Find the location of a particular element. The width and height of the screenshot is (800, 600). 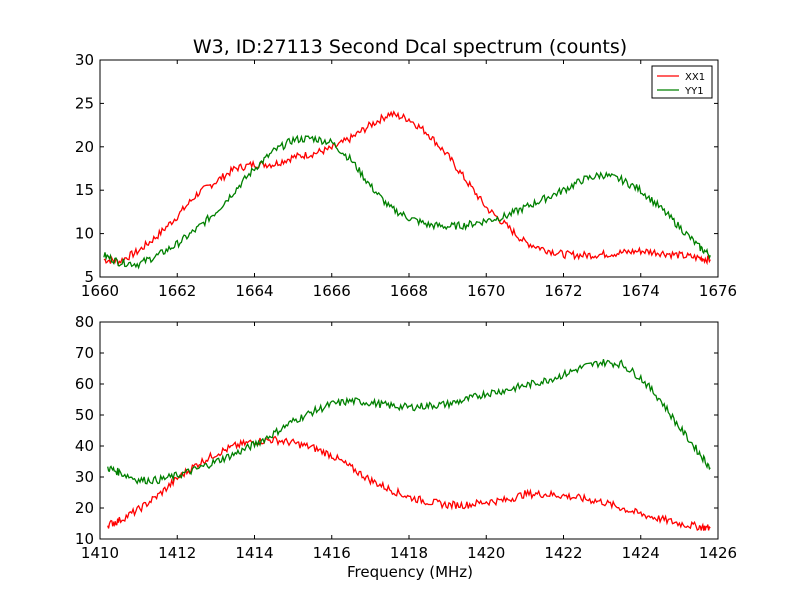

y-tick-label: 5 is located at coordinates (89, 277).